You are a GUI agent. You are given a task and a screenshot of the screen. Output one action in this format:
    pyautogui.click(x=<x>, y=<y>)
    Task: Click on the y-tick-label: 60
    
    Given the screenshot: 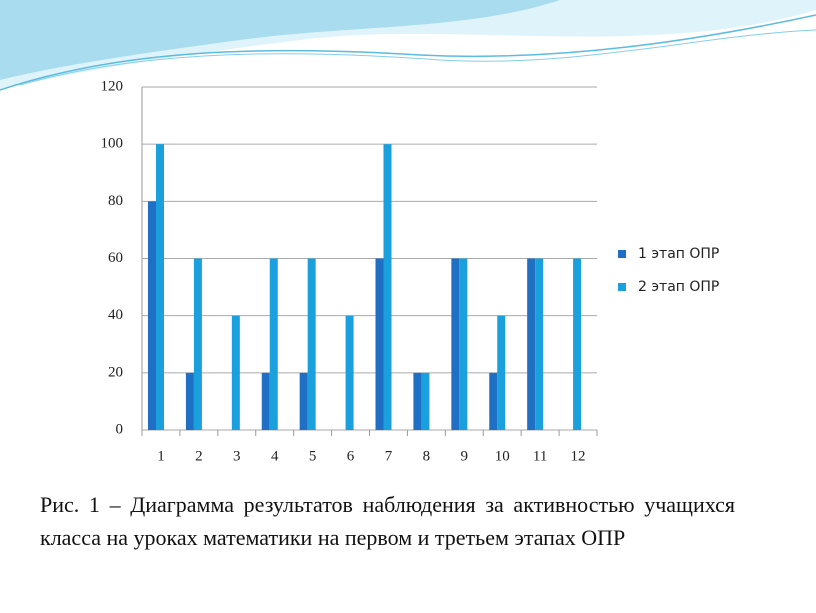 What is the action you would take?
    pyautogui.click(x=115, y=258)
    